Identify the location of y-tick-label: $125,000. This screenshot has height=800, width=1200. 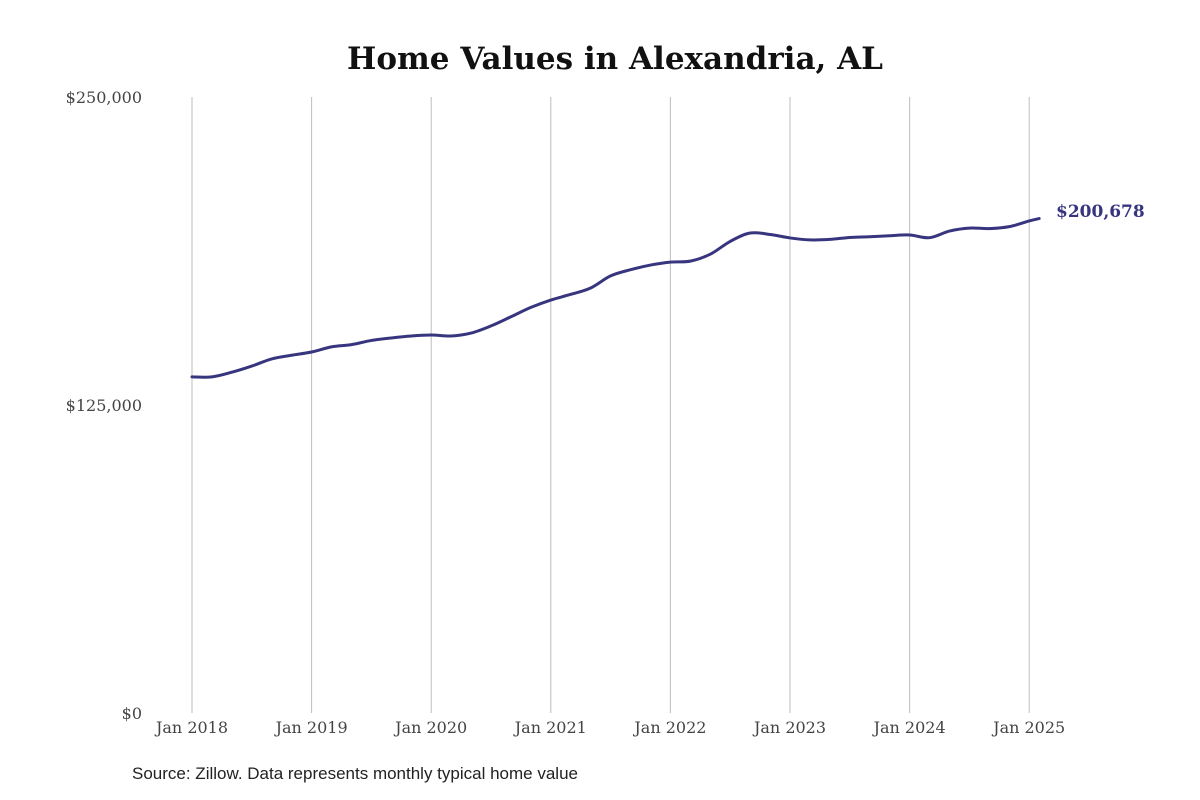
(104, 405).